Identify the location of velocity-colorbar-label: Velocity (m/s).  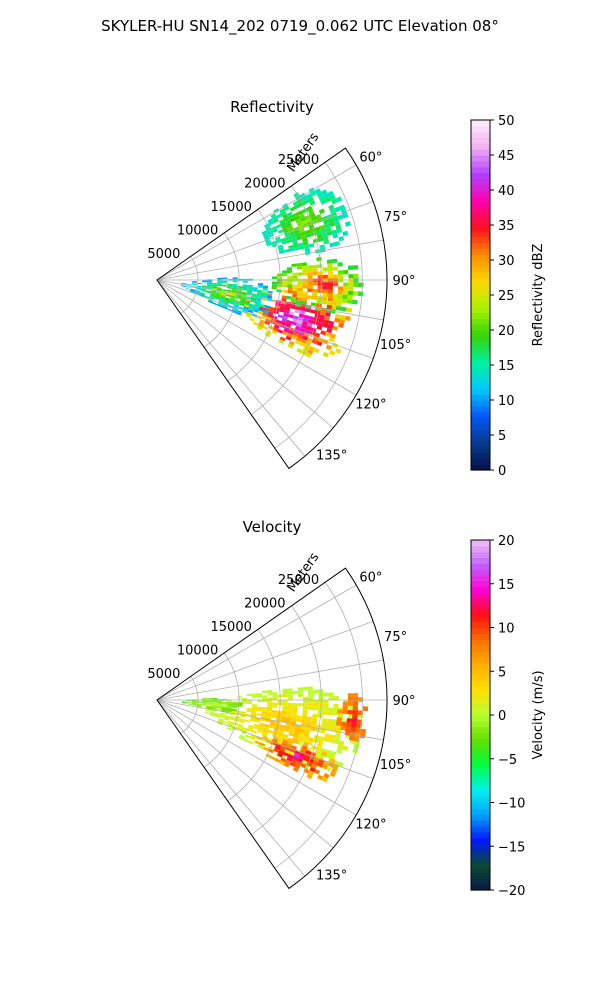
(538, 714).